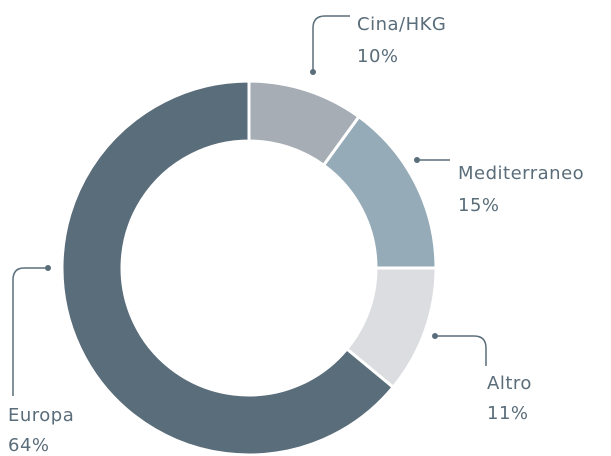 This screenshot has height=456, width=611. I want to click on segment-label: Mediterraneo, so click(521, 173).